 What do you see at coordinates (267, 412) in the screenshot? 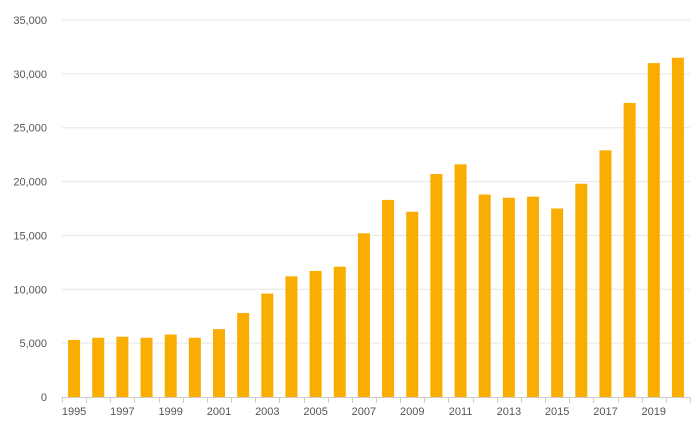
I see `x-tick-label: 2003` at bounding box center [267, 412].